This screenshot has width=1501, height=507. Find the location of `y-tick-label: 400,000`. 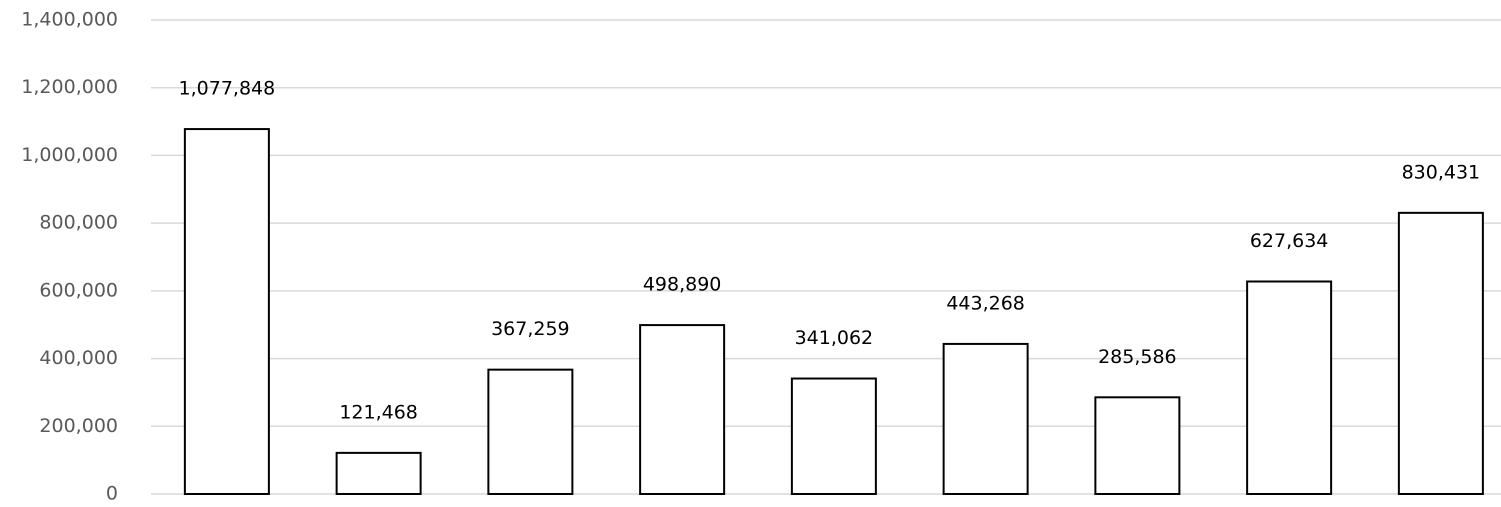

y-tick-label: 400,000 is located at coordinates (78, 358).